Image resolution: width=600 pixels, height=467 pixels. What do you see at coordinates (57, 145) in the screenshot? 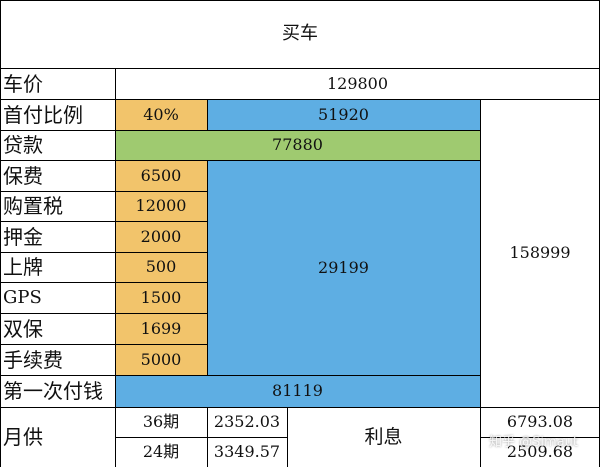
I see `label-loan: 贷款` at bounding box center [57, 145].